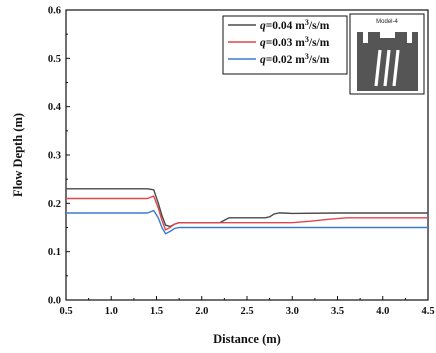 The width and height of the screenshot is (436, 353). Describe the element at coordinates (54, 204) in the screenshot. I see `y-tick-label: 0.2` at that location.